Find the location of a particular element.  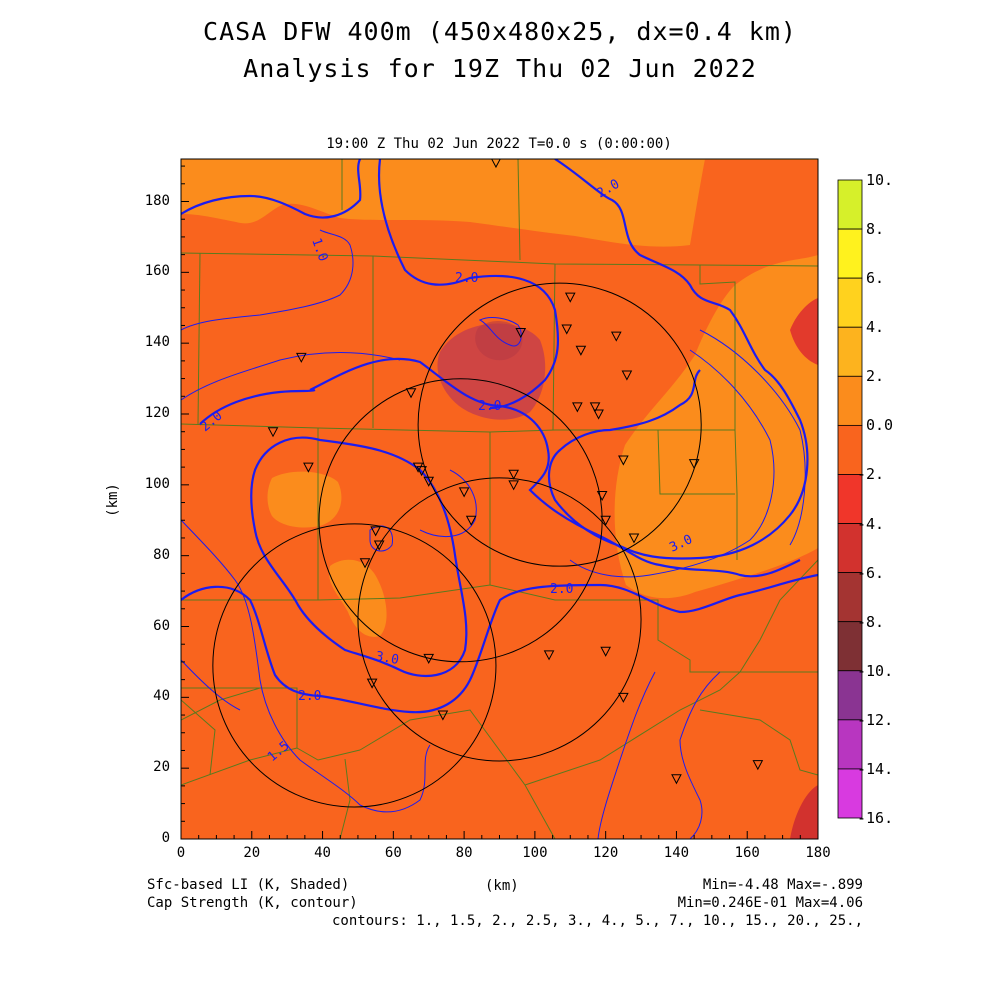

y-axis-label: (km) is located at coordinates (112, 500).